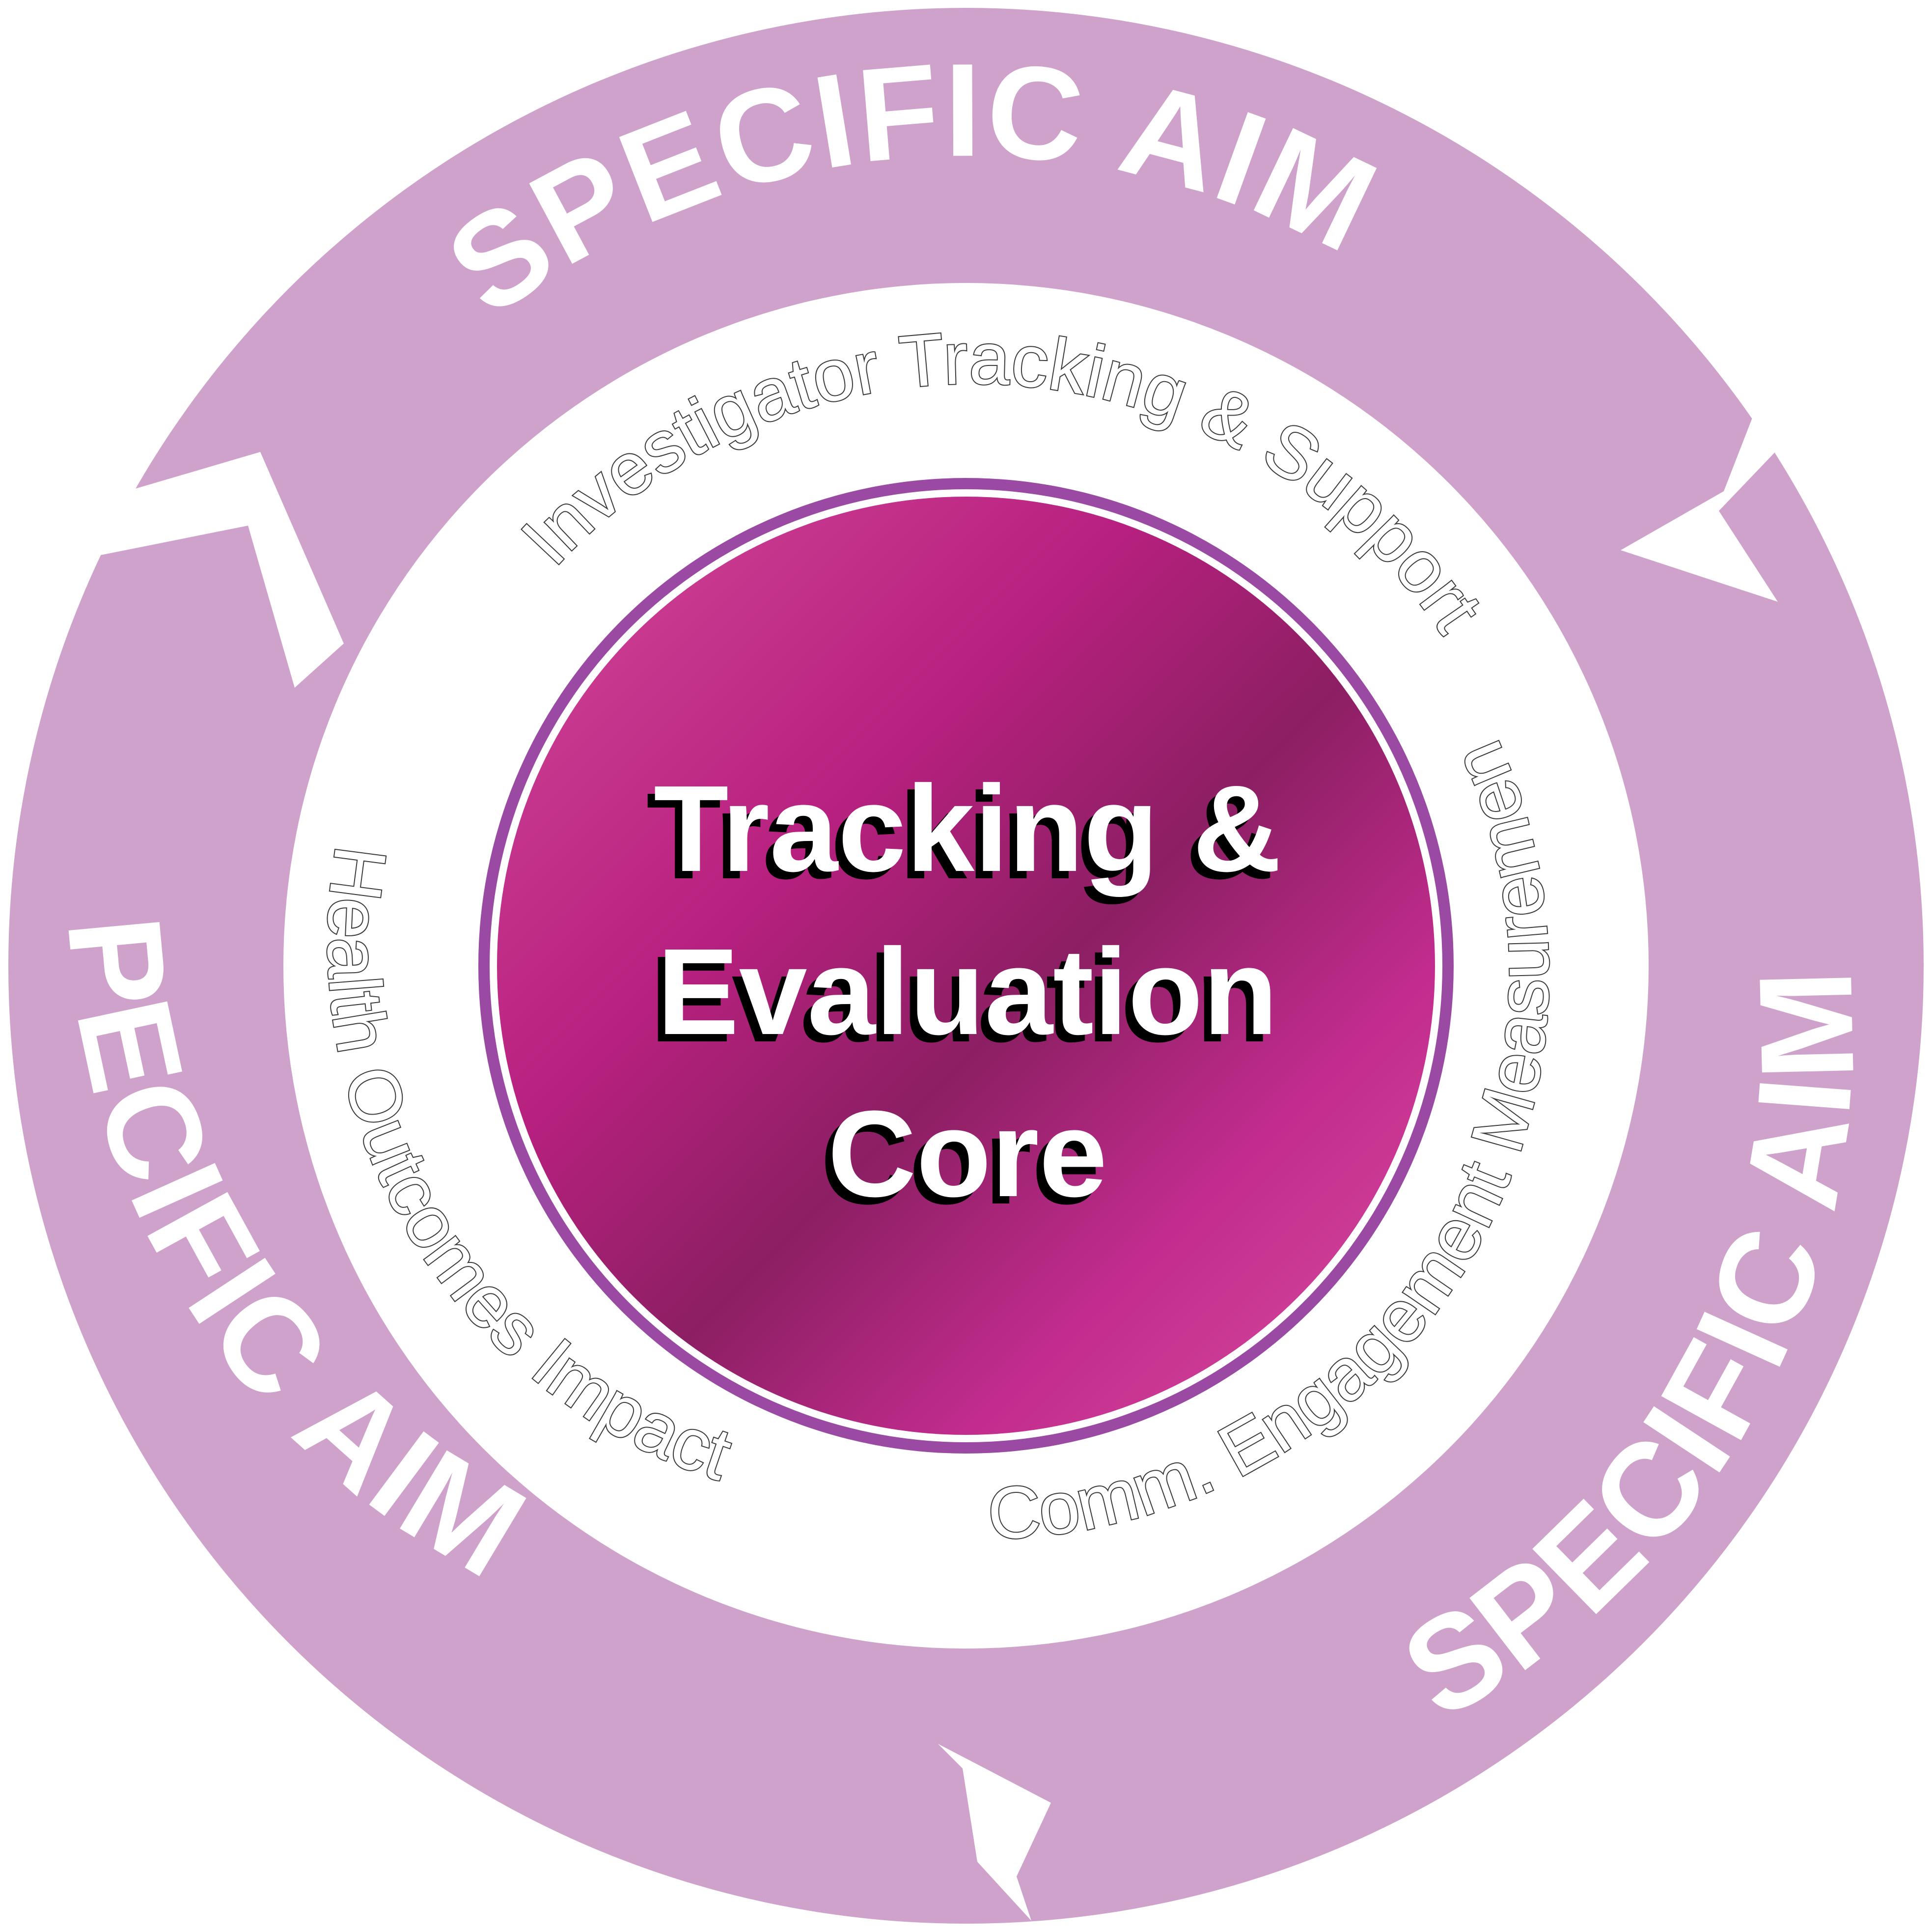  I want to click on core-title-line2: Evaluation, so click(968, 991).